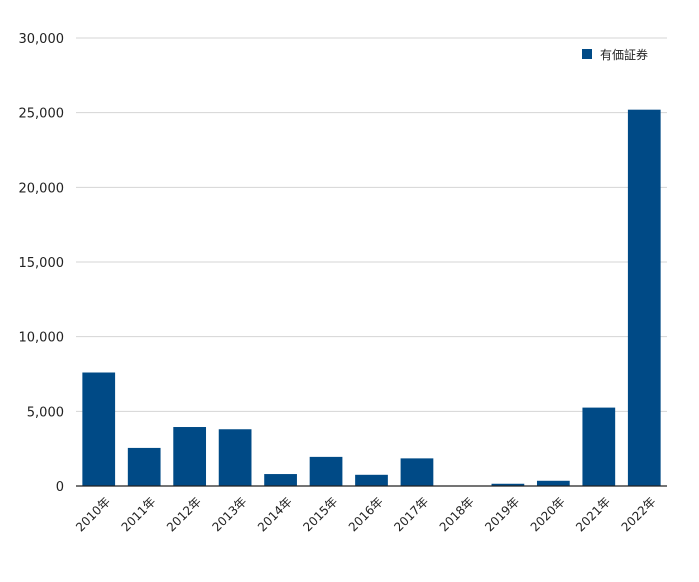  What do you see at coordinates (235, 457) in the screenshot?
I see `bar-2013年` at bounding box center [235, 457].